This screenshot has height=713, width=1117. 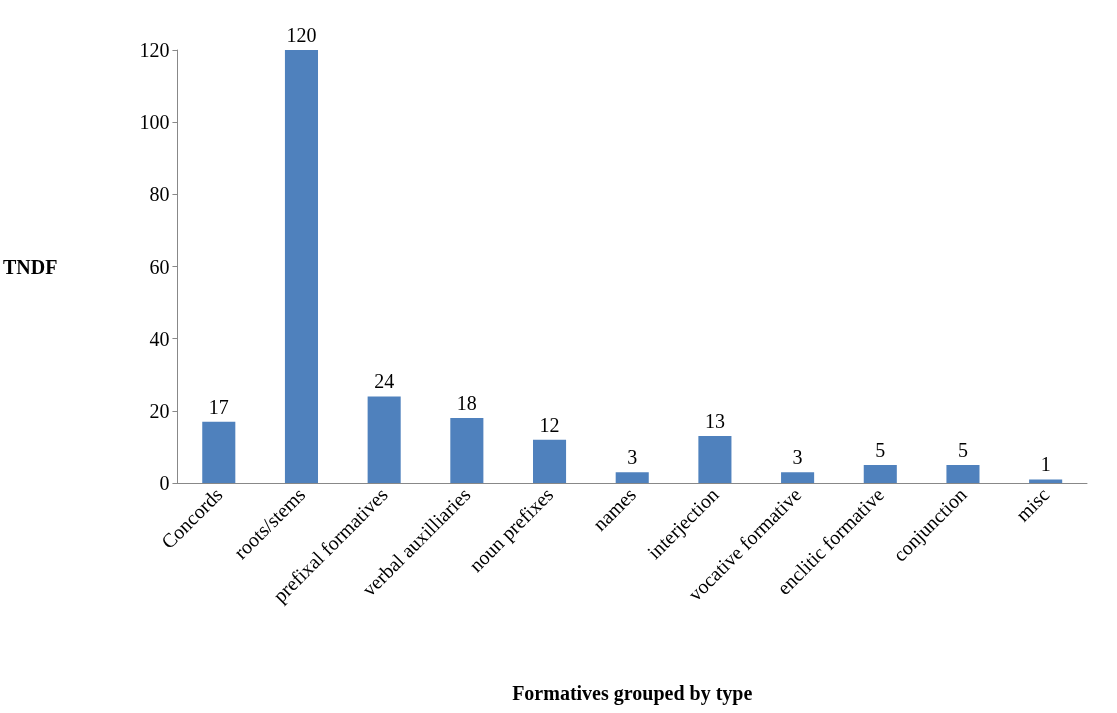 I want to click on y-tick-label: 100, so click(x=154, y=122).